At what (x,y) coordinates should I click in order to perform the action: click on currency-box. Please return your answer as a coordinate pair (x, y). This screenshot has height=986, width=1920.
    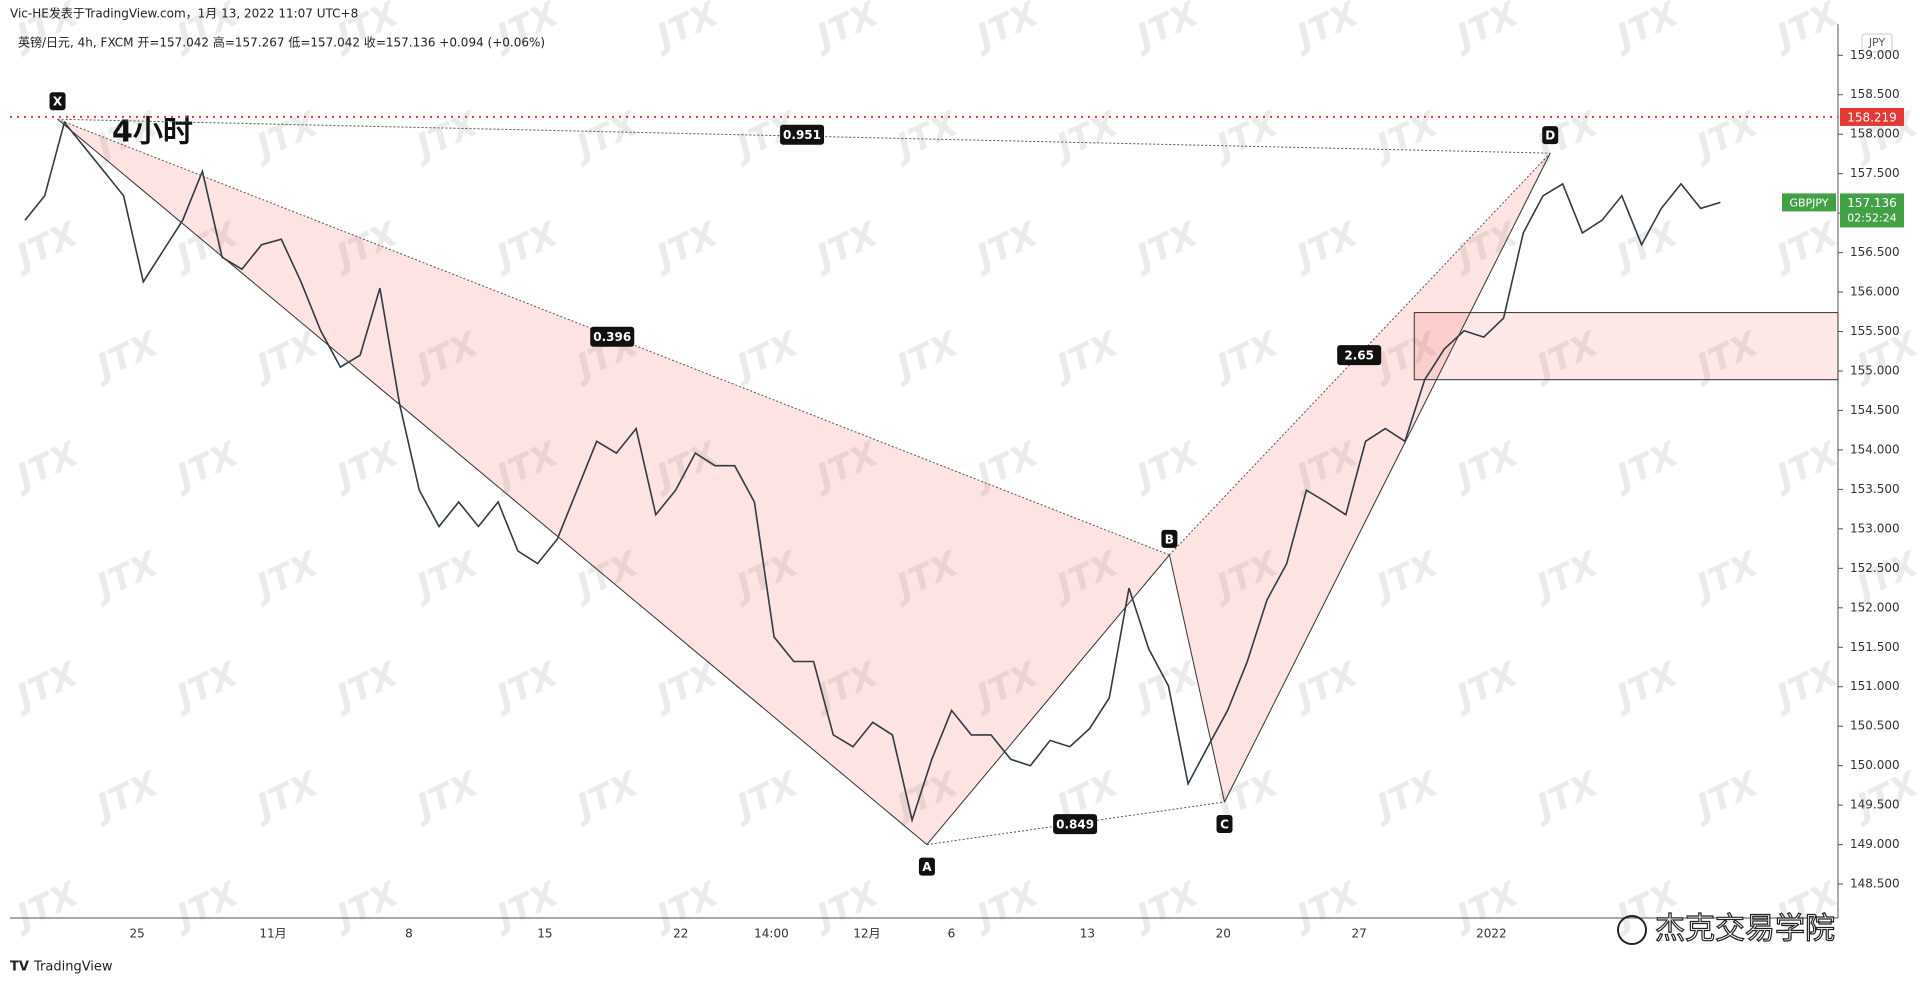
    Looking at the image, I should click on (1877, 43).